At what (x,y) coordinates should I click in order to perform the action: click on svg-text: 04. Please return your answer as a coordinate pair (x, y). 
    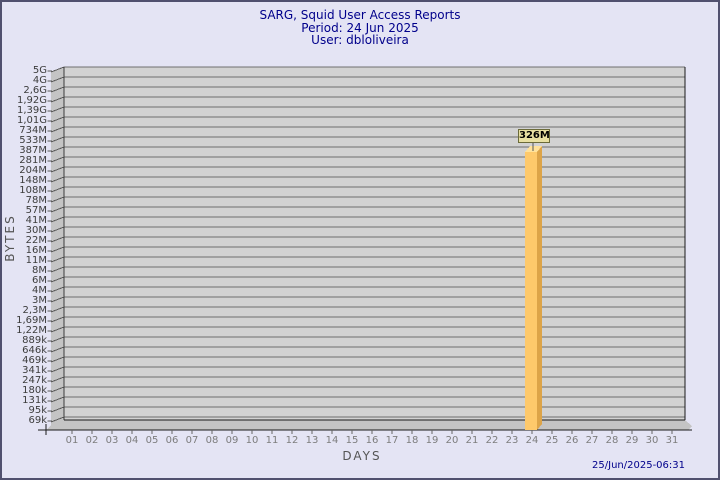
    Looking at the image, I should click on (132, 440).